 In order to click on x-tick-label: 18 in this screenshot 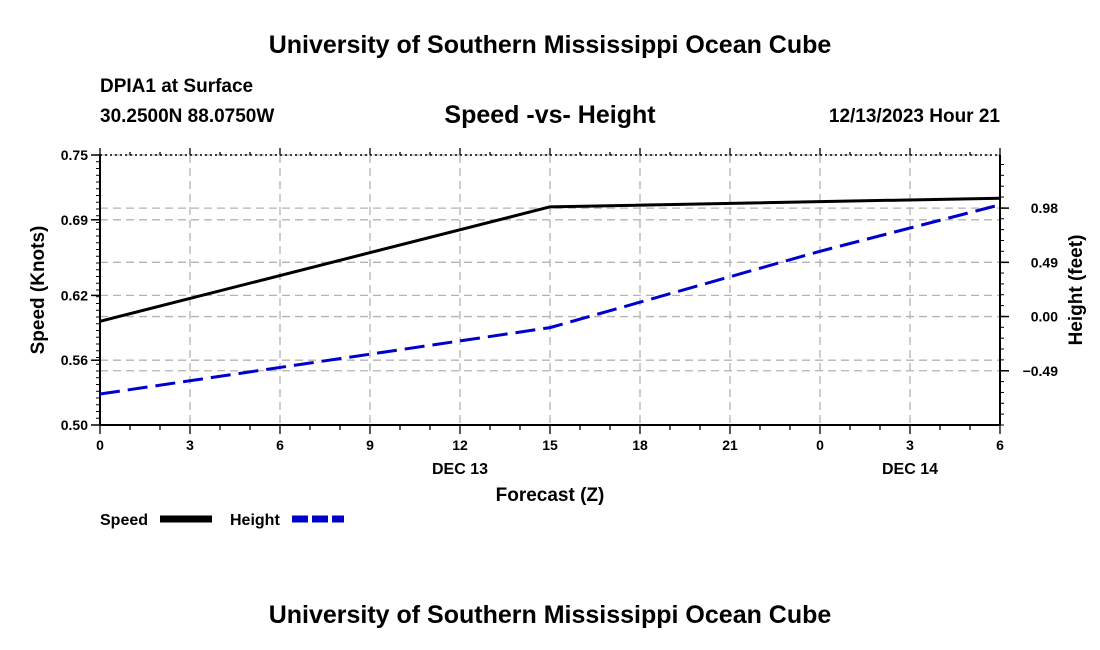, I will do `click(640, 445)`.